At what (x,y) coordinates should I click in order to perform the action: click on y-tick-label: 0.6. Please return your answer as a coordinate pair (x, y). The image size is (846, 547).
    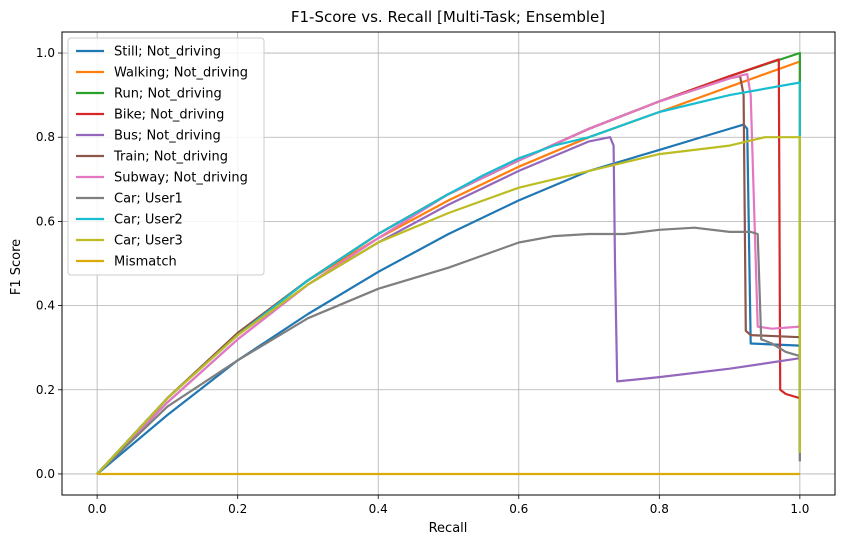
    Looking at the image, I should click on (45, 221).